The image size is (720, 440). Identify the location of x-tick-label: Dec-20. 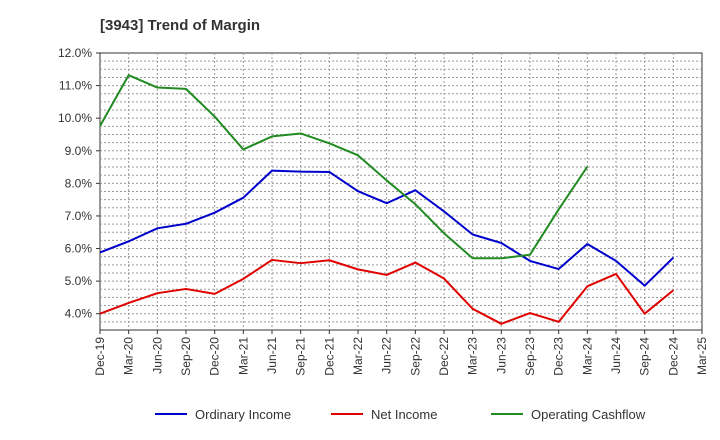
(215, 356).